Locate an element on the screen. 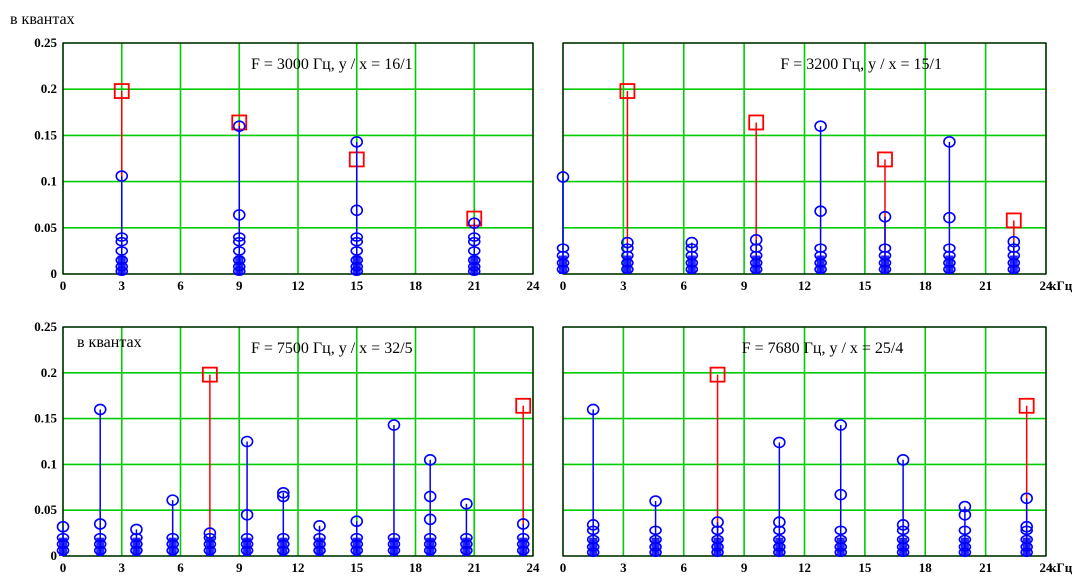 The width and height of the screenshot is (1086, 585). y-tick-label: 0.1 is located at coordinates (49, 463).